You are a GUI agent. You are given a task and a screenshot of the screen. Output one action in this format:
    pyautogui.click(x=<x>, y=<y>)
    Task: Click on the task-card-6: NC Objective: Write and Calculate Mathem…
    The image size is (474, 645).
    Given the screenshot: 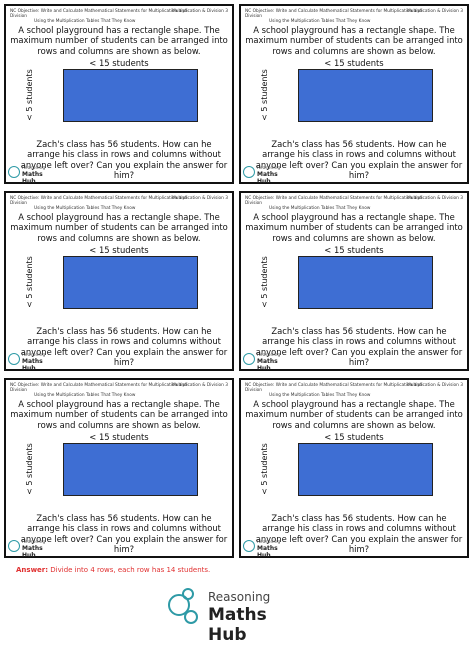 What is the action you would take?
    pyautogui.click(x=354, y=468)
    